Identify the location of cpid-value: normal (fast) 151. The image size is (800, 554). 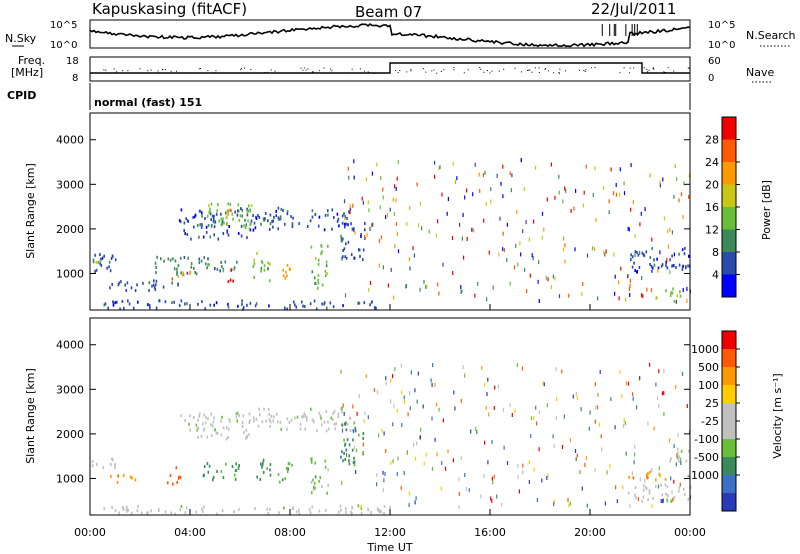
(148, 102).